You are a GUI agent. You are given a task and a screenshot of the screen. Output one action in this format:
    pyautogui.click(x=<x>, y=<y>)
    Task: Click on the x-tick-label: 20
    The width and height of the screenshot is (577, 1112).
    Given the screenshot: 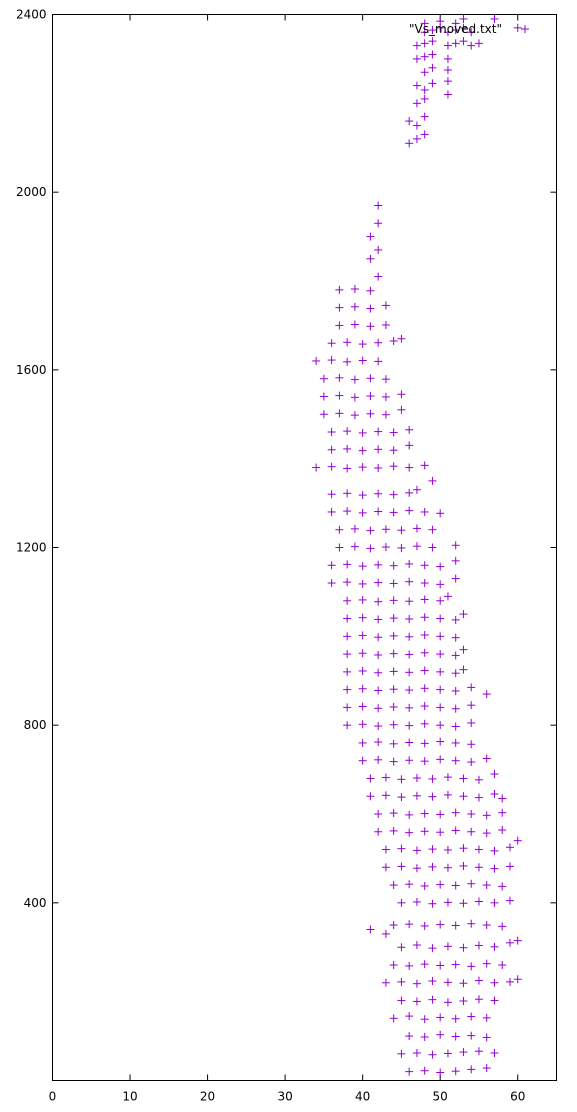 What is the action you would take?
    pyautogui.click(x=207, y=1097)
    